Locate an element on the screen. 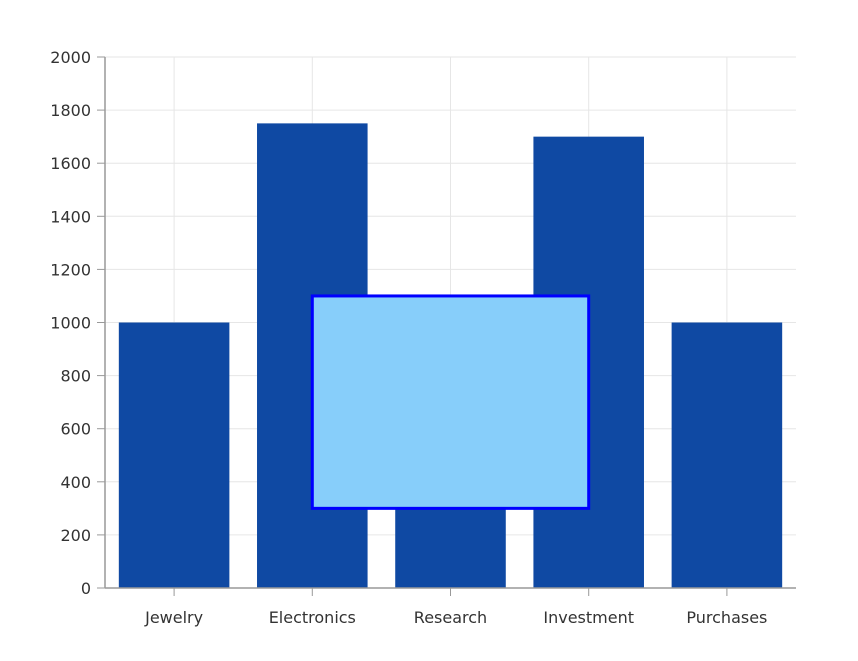 The width and height of the screenshot is (858, 661). x-category-label: Research is located at coordinates (450, 617).